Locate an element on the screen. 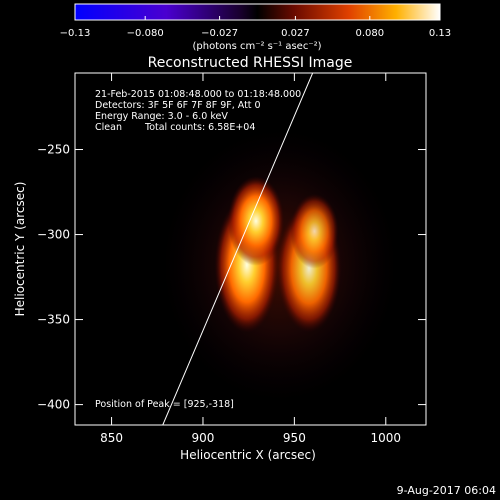 The height and width of the screenshot is (500, 500). x-tick-label: 900 is located at coordinates (203, 438).